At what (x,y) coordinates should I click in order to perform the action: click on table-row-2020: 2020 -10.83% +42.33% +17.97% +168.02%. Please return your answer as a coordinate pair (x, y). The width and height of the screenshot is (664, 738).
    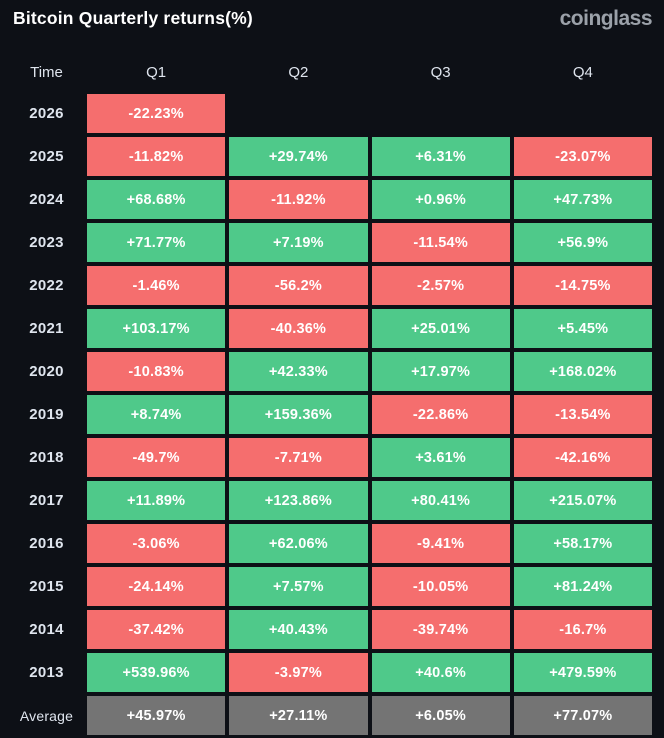
    Looking at the image, I should click on (326, 371).